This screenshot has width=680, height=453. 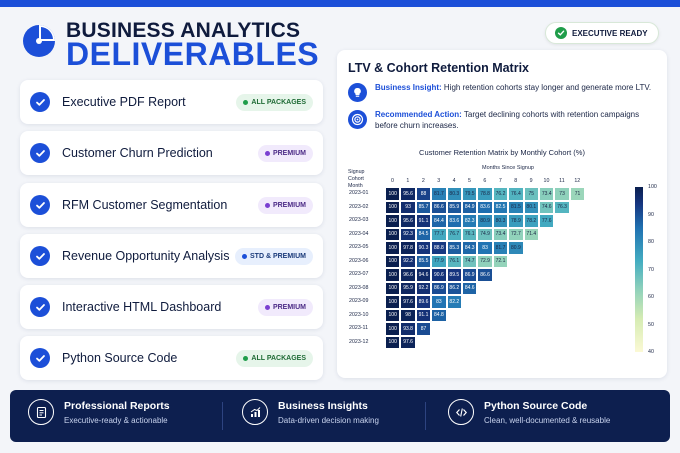 I want to click on heatmap-column-header: 12, so click(x=577, y=181).